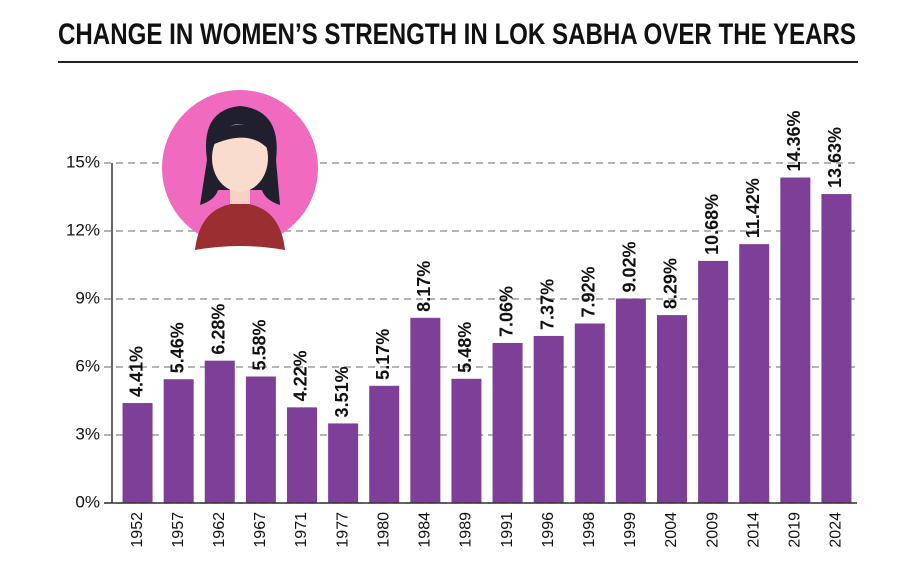 Image resolution: width=920 pixels, height=580 pixels. Describe the element at coordinates (836, 530) in the screenshot. I see `x-tick-label: 2024` at that location.